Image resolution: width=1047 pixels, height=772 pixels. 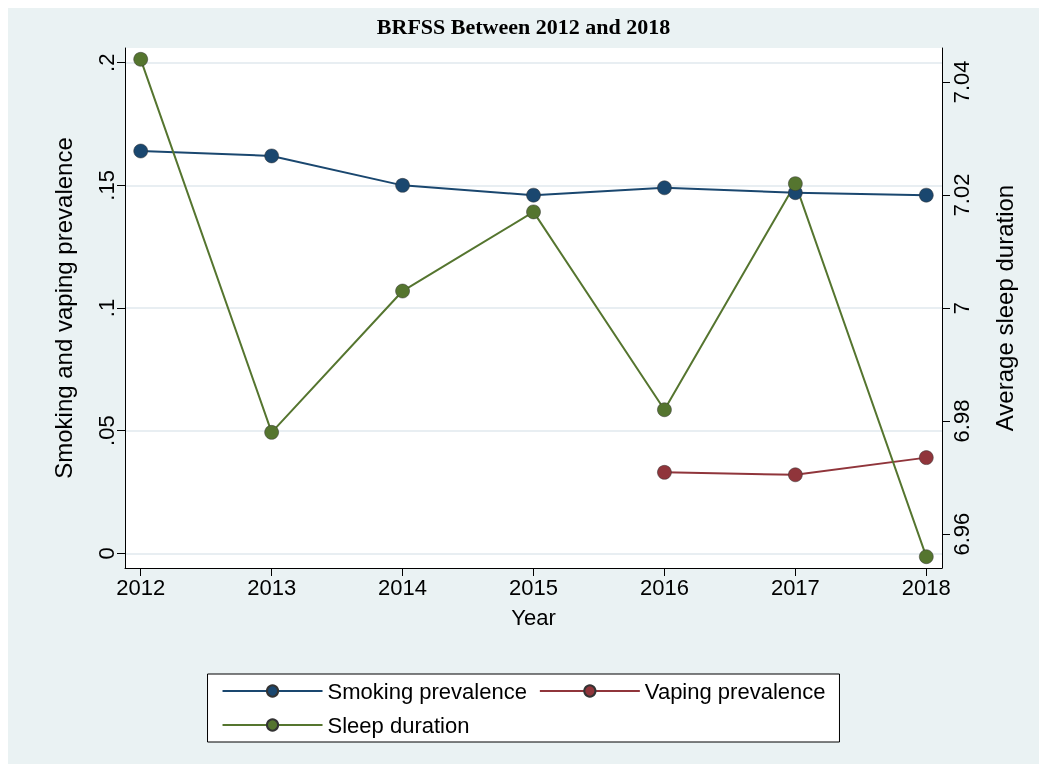 What do you see at coordinates (63, 308) in the screenshot?
I see `y-axis-title: Smoking and vaping prevalence` at bounding box center [63, 308].